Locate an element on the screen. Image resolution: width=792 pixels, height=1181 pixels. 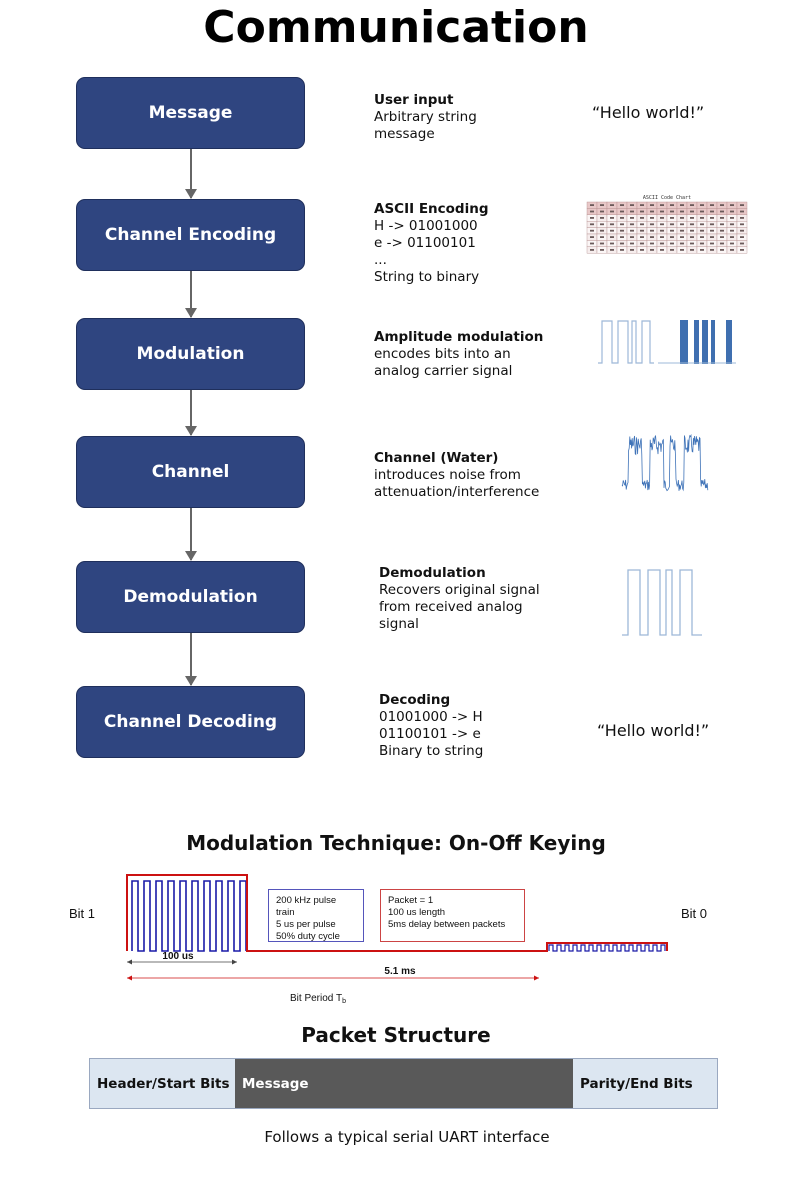
square-wave is located at coordinates (626, 342).